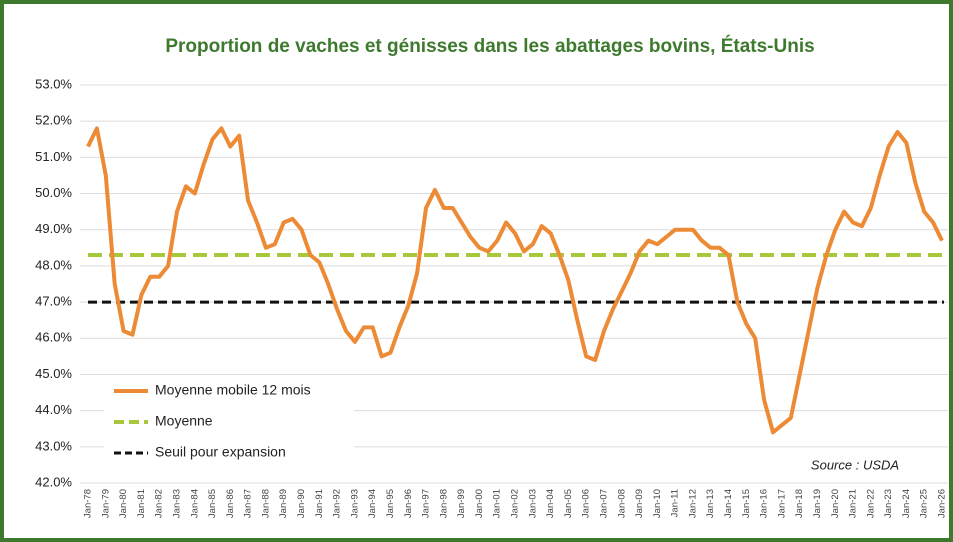 The height and width of the screenshot is (542, 953). I want to click on x-tick-label: Jan-92, so click(337, 503).